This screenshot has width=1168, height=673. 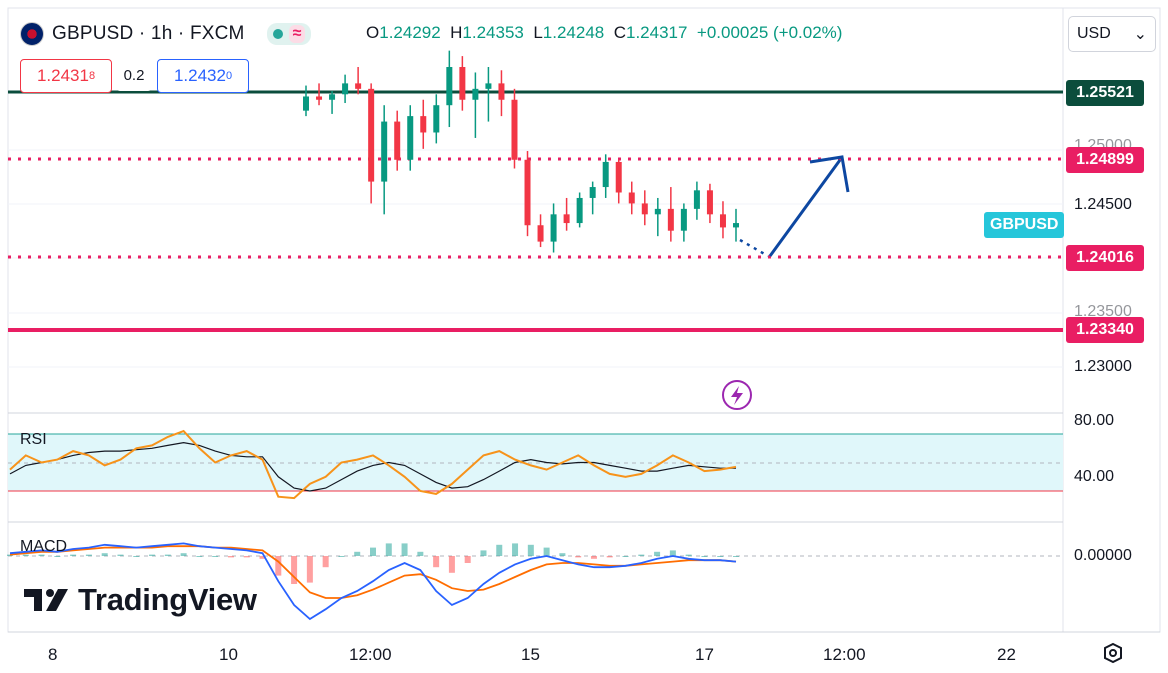 What do you see at coordinates (794, 206) in the screenshot?
I see `projection-arrow` at bounding box center [794, 206].